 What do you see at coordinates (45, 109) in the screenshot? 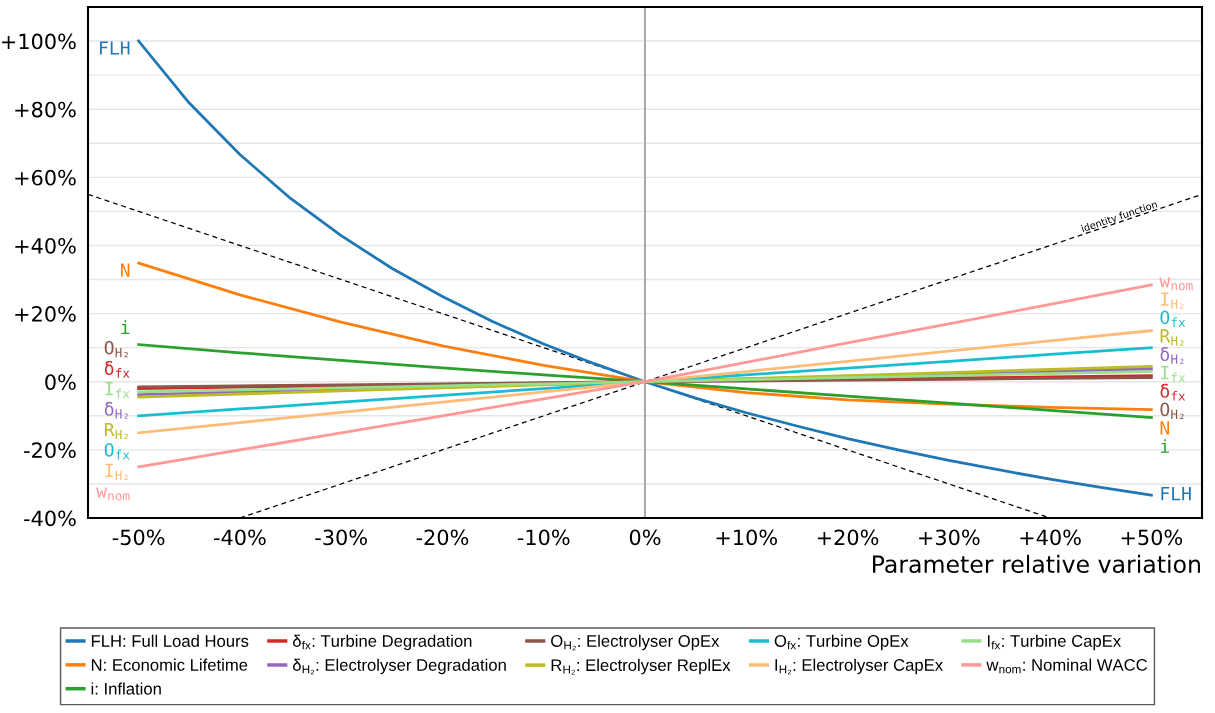
I see `y-tick-label: +80%` at bounding box center [45, 109].